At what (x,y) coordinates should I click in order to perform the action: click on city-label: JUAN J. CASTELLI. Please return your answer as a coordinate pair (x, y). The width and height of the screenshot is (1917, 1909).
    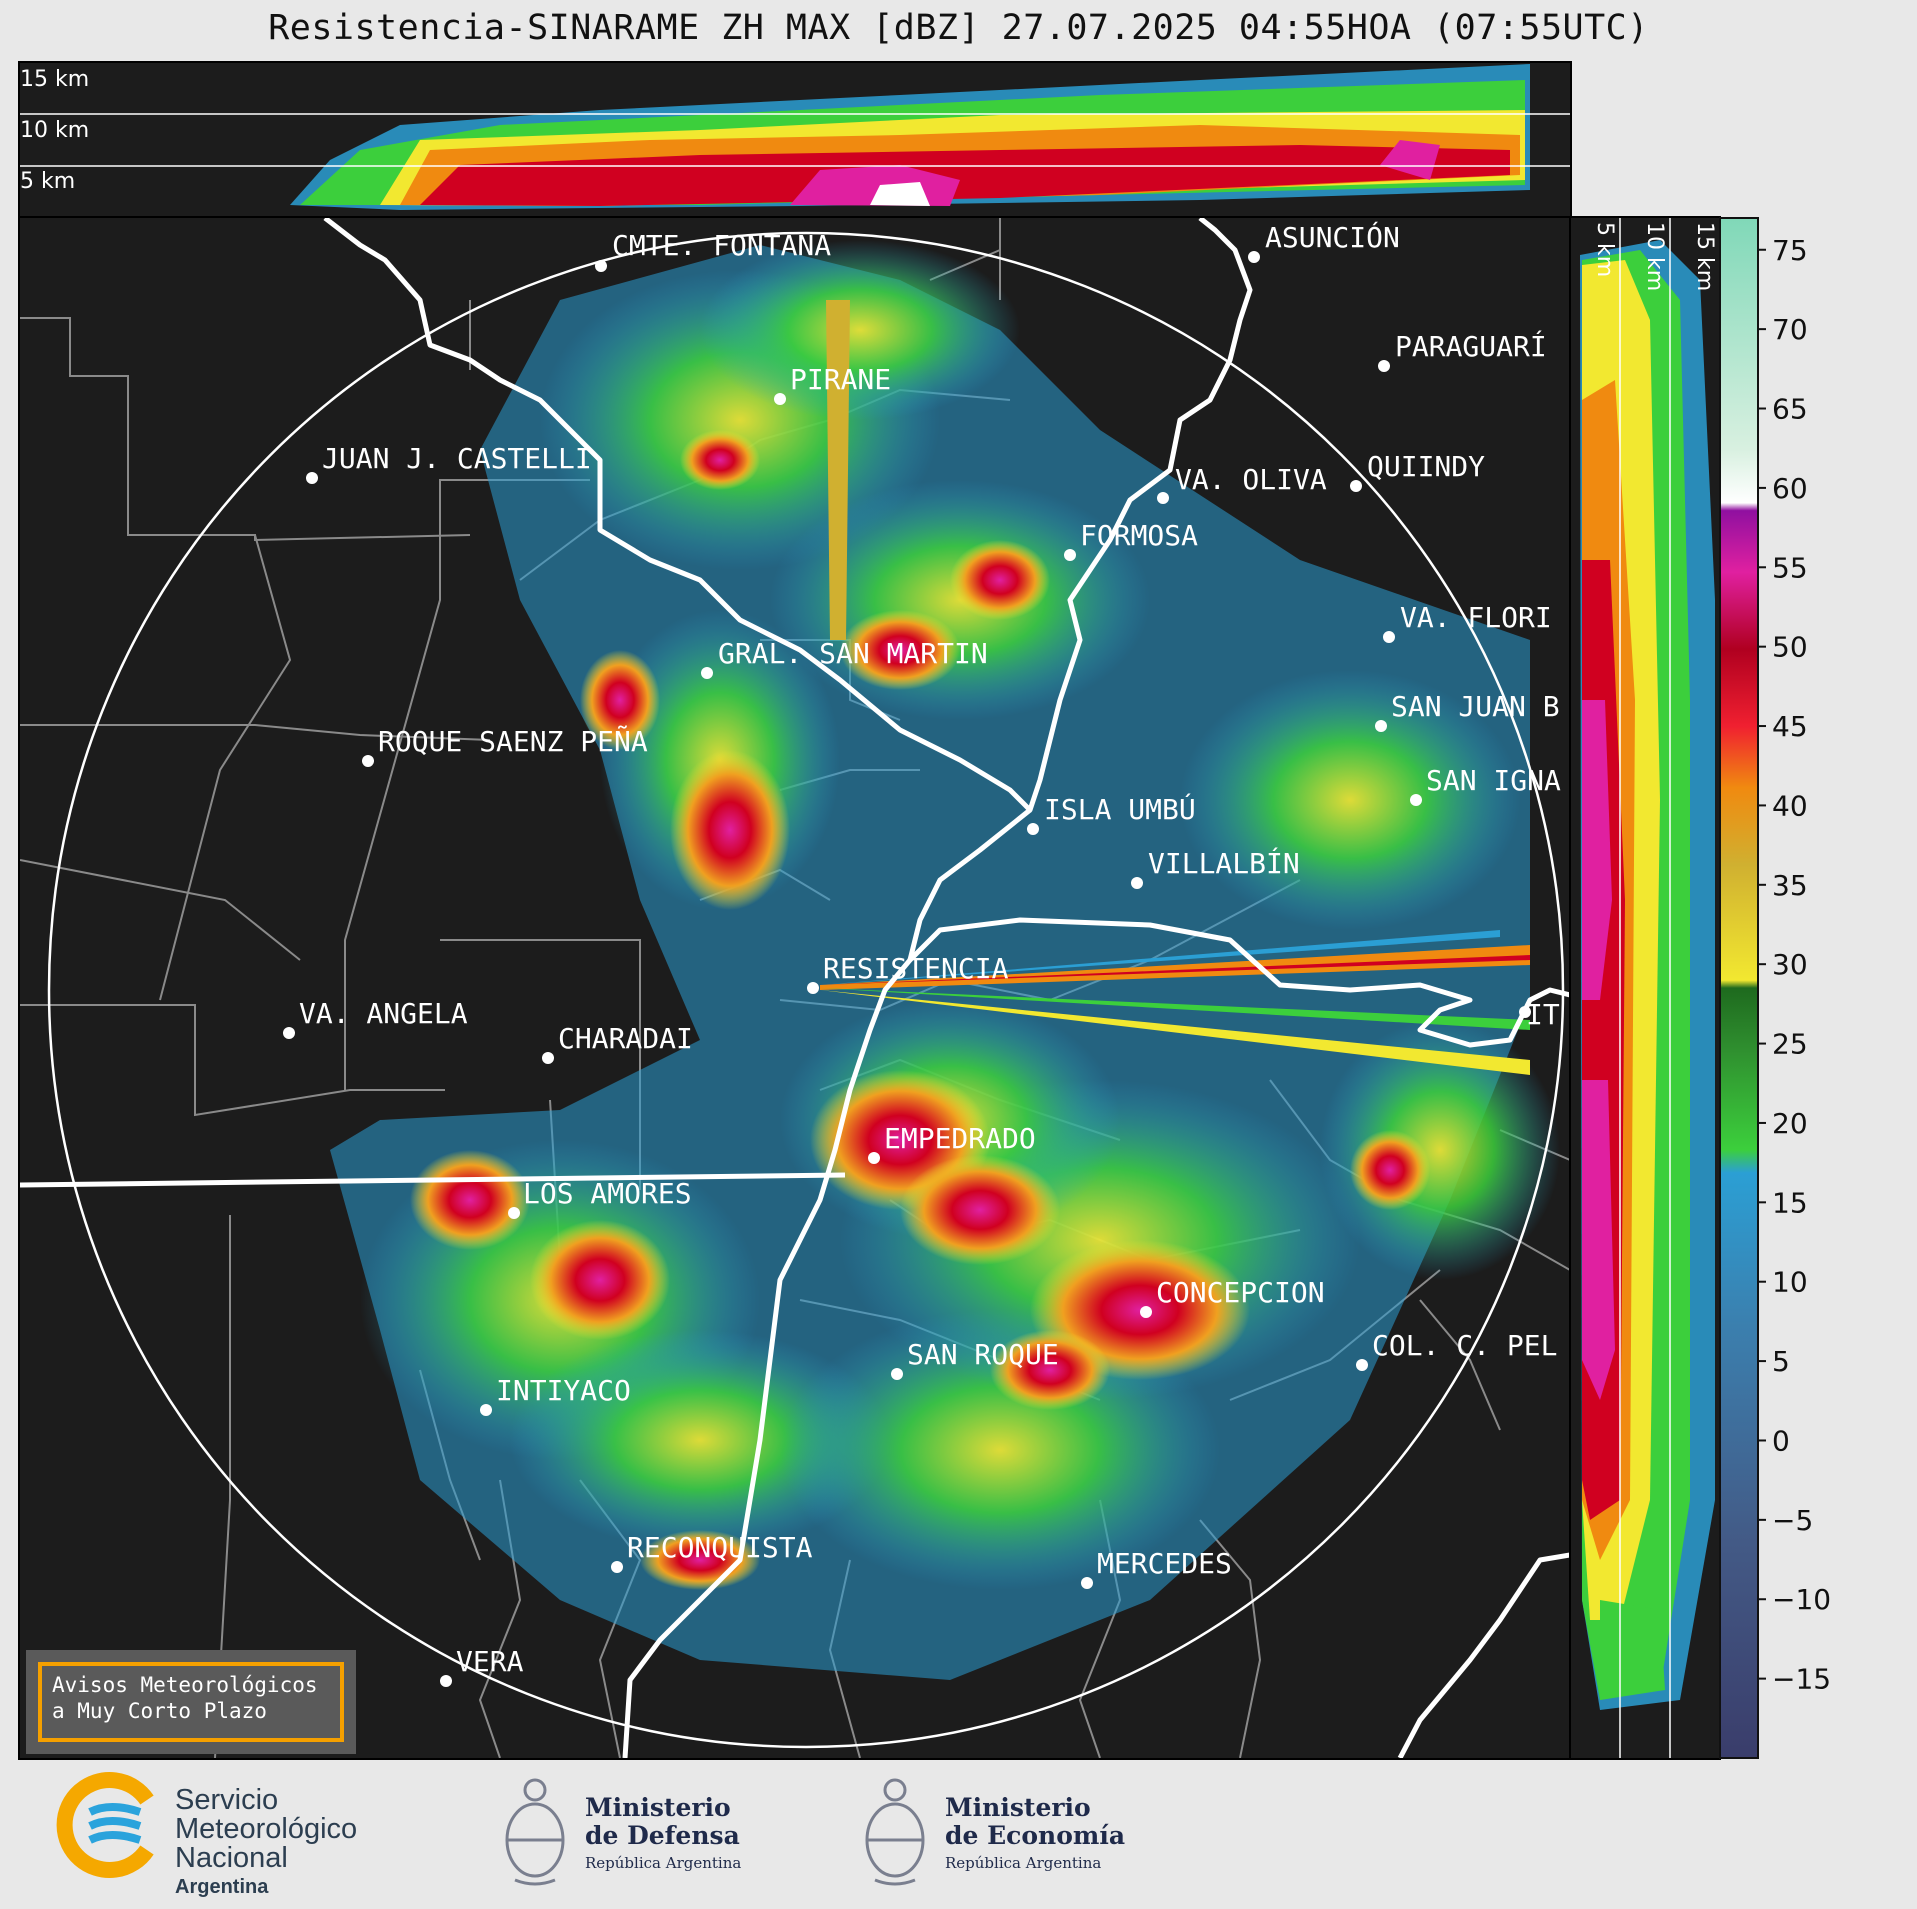
    Looking at the image, I should click on (457, 458).